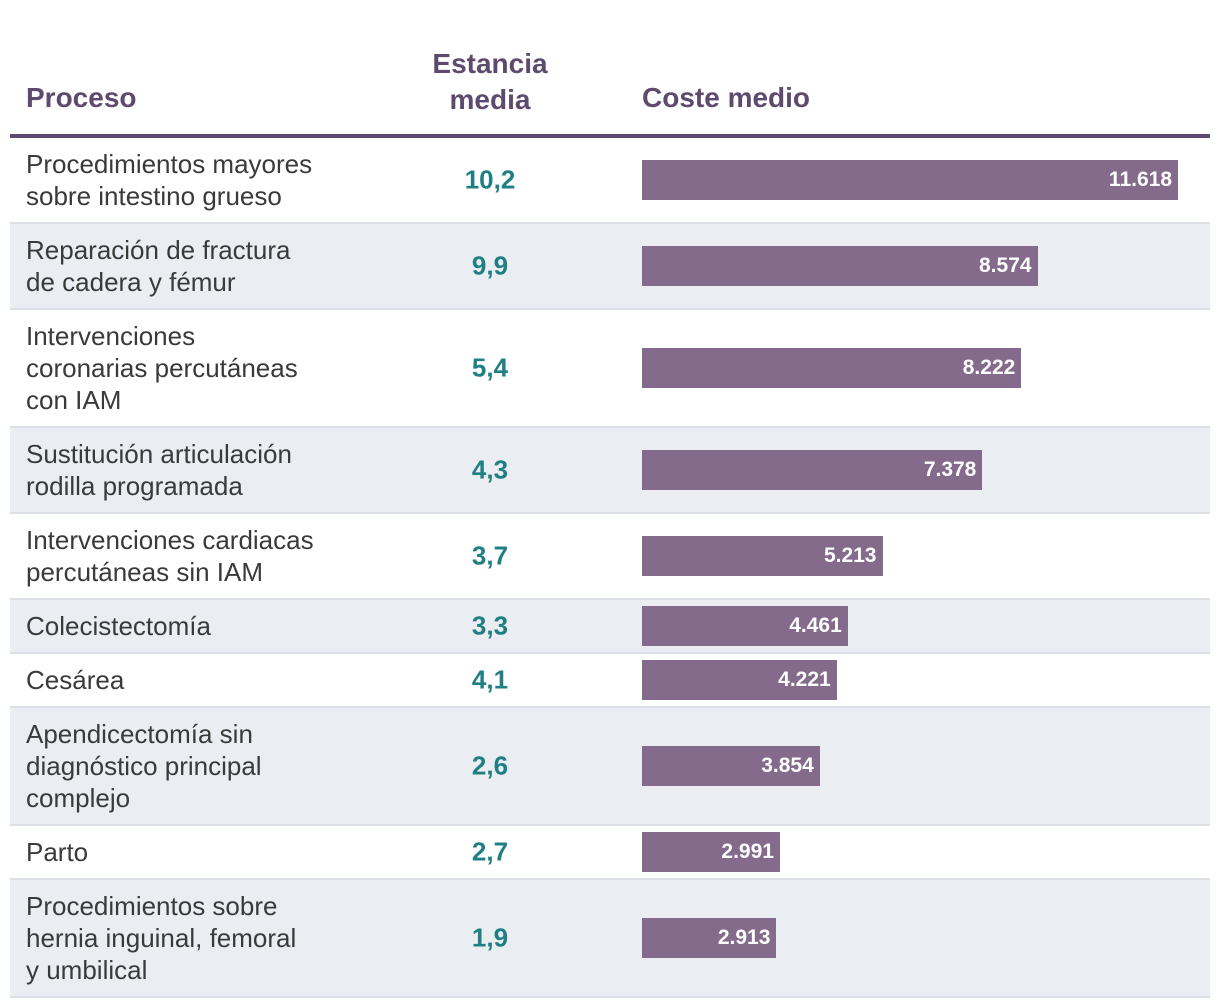  I want to click on cost-bar: 2.991, so click(711, 852).